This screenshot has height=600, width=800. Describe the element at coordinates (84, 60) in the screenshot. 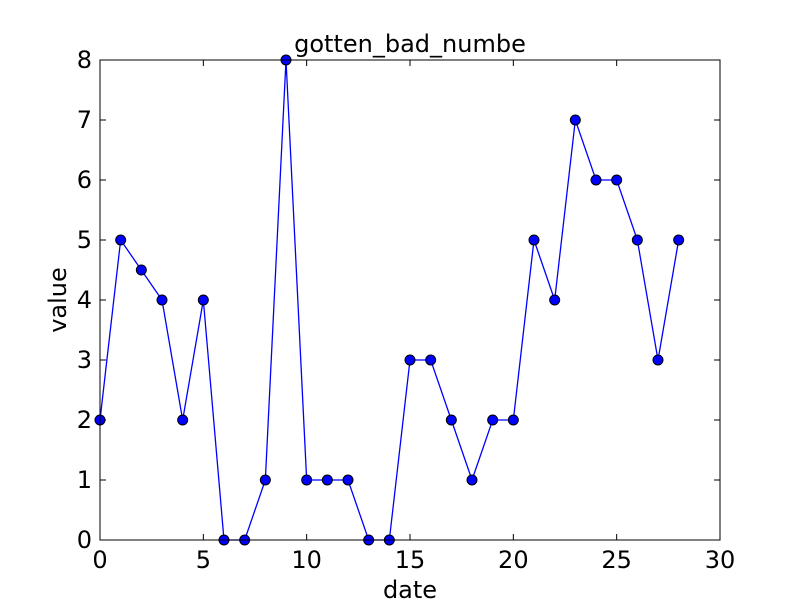

I see `y-tick-label: 8` at that location.